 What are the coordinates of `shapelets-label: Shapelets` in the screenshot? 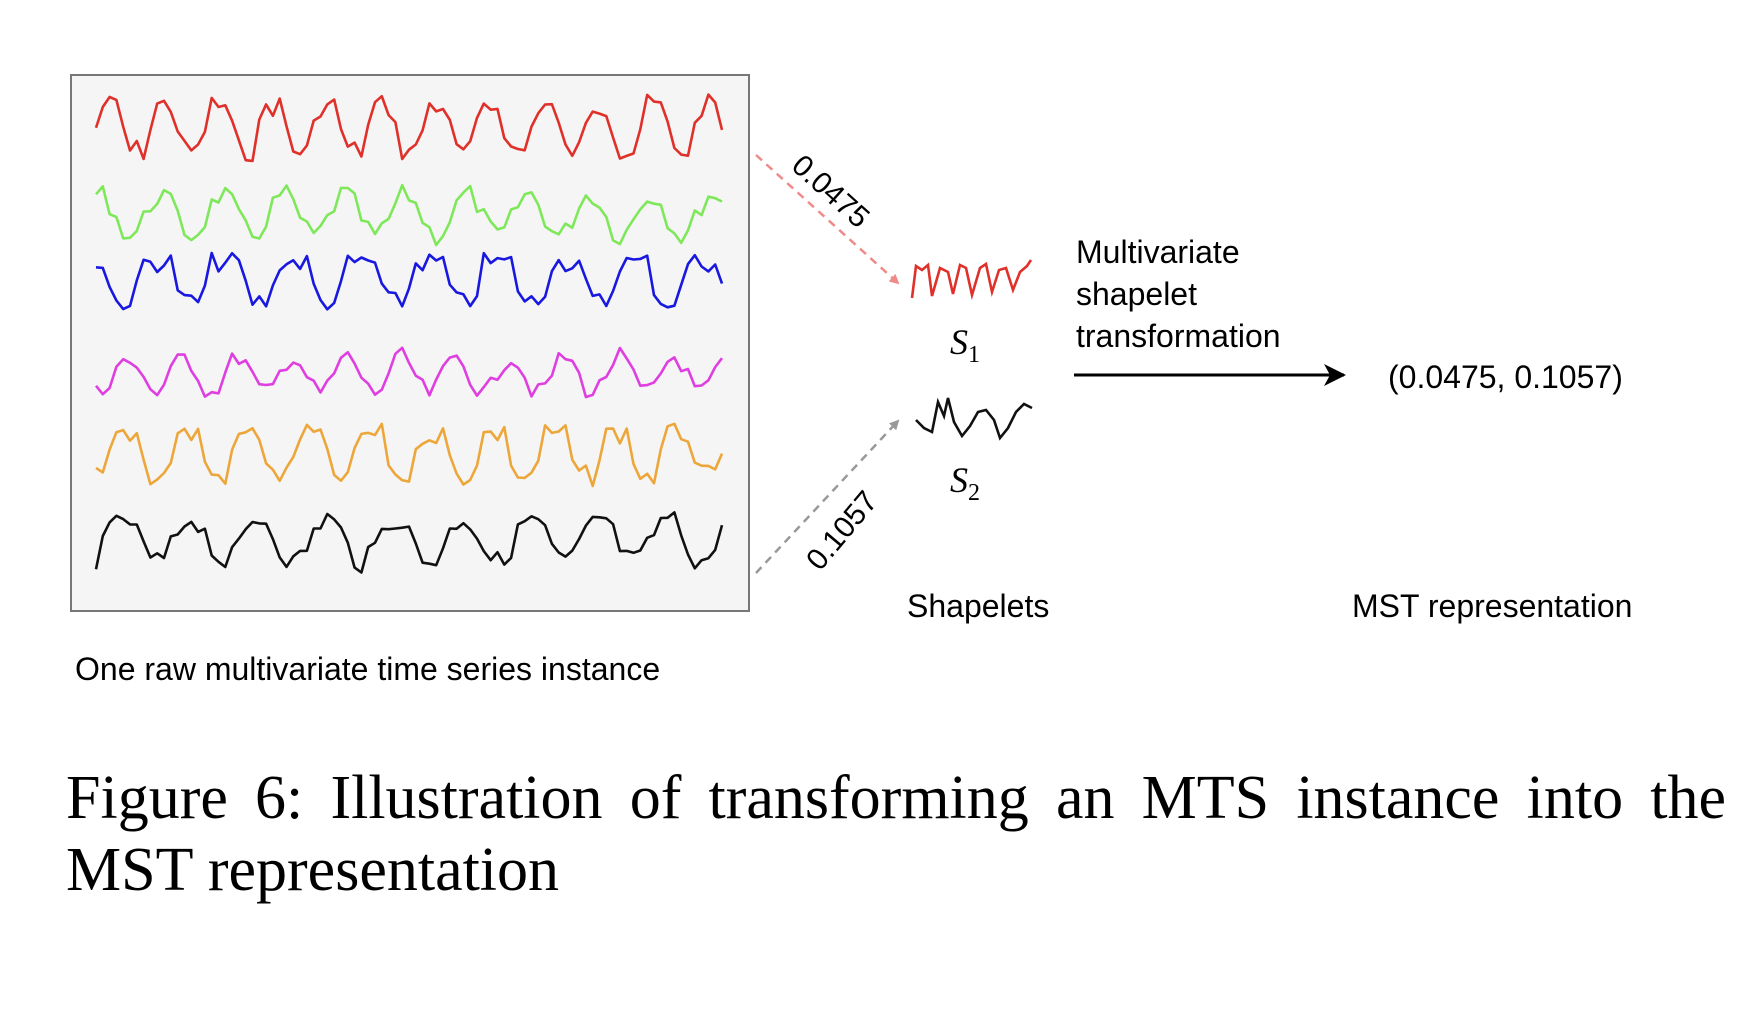 It's located at (978, 606).